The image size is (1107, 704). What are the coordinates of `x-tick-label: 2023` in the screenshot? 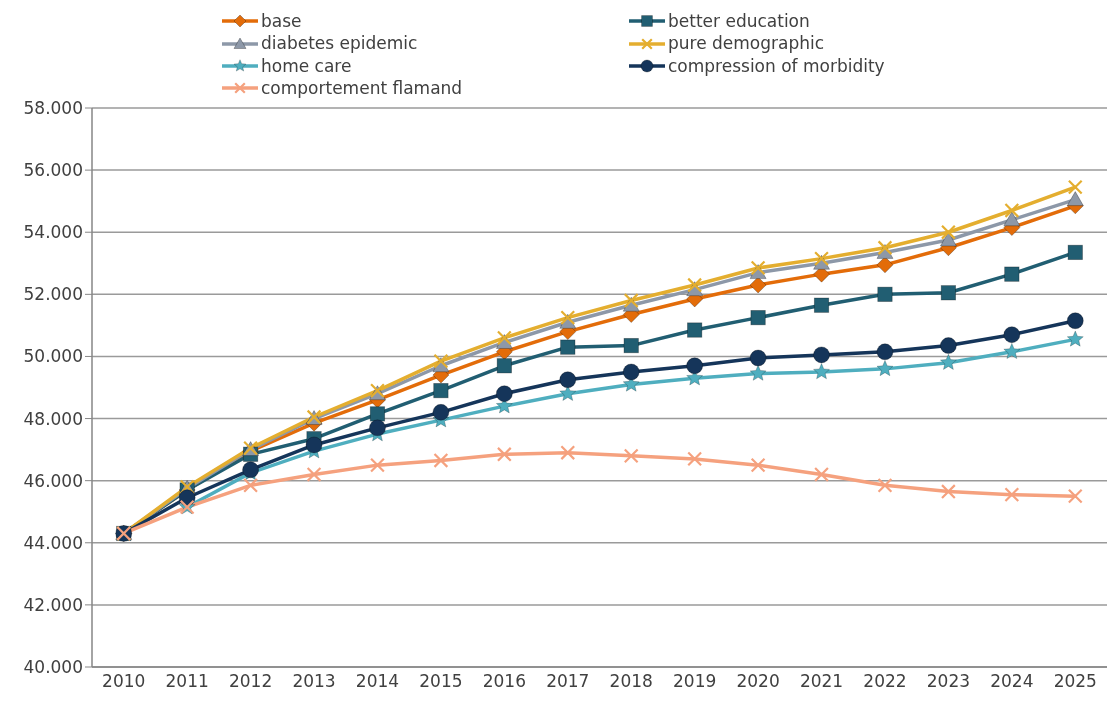 It's located at (948, 681).